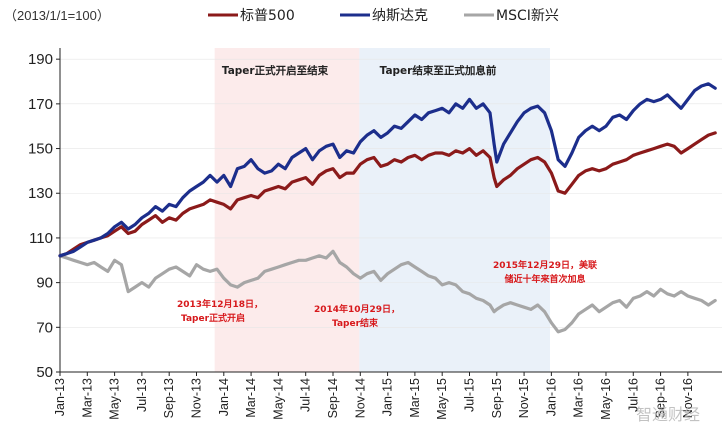 Image resolution: width=725 pixels, height=438 pixels. What do you see at coordinates (469, 395) in the screenshot?
I see `x-tick-label: Jul-15` at bounding box center [469, 395].